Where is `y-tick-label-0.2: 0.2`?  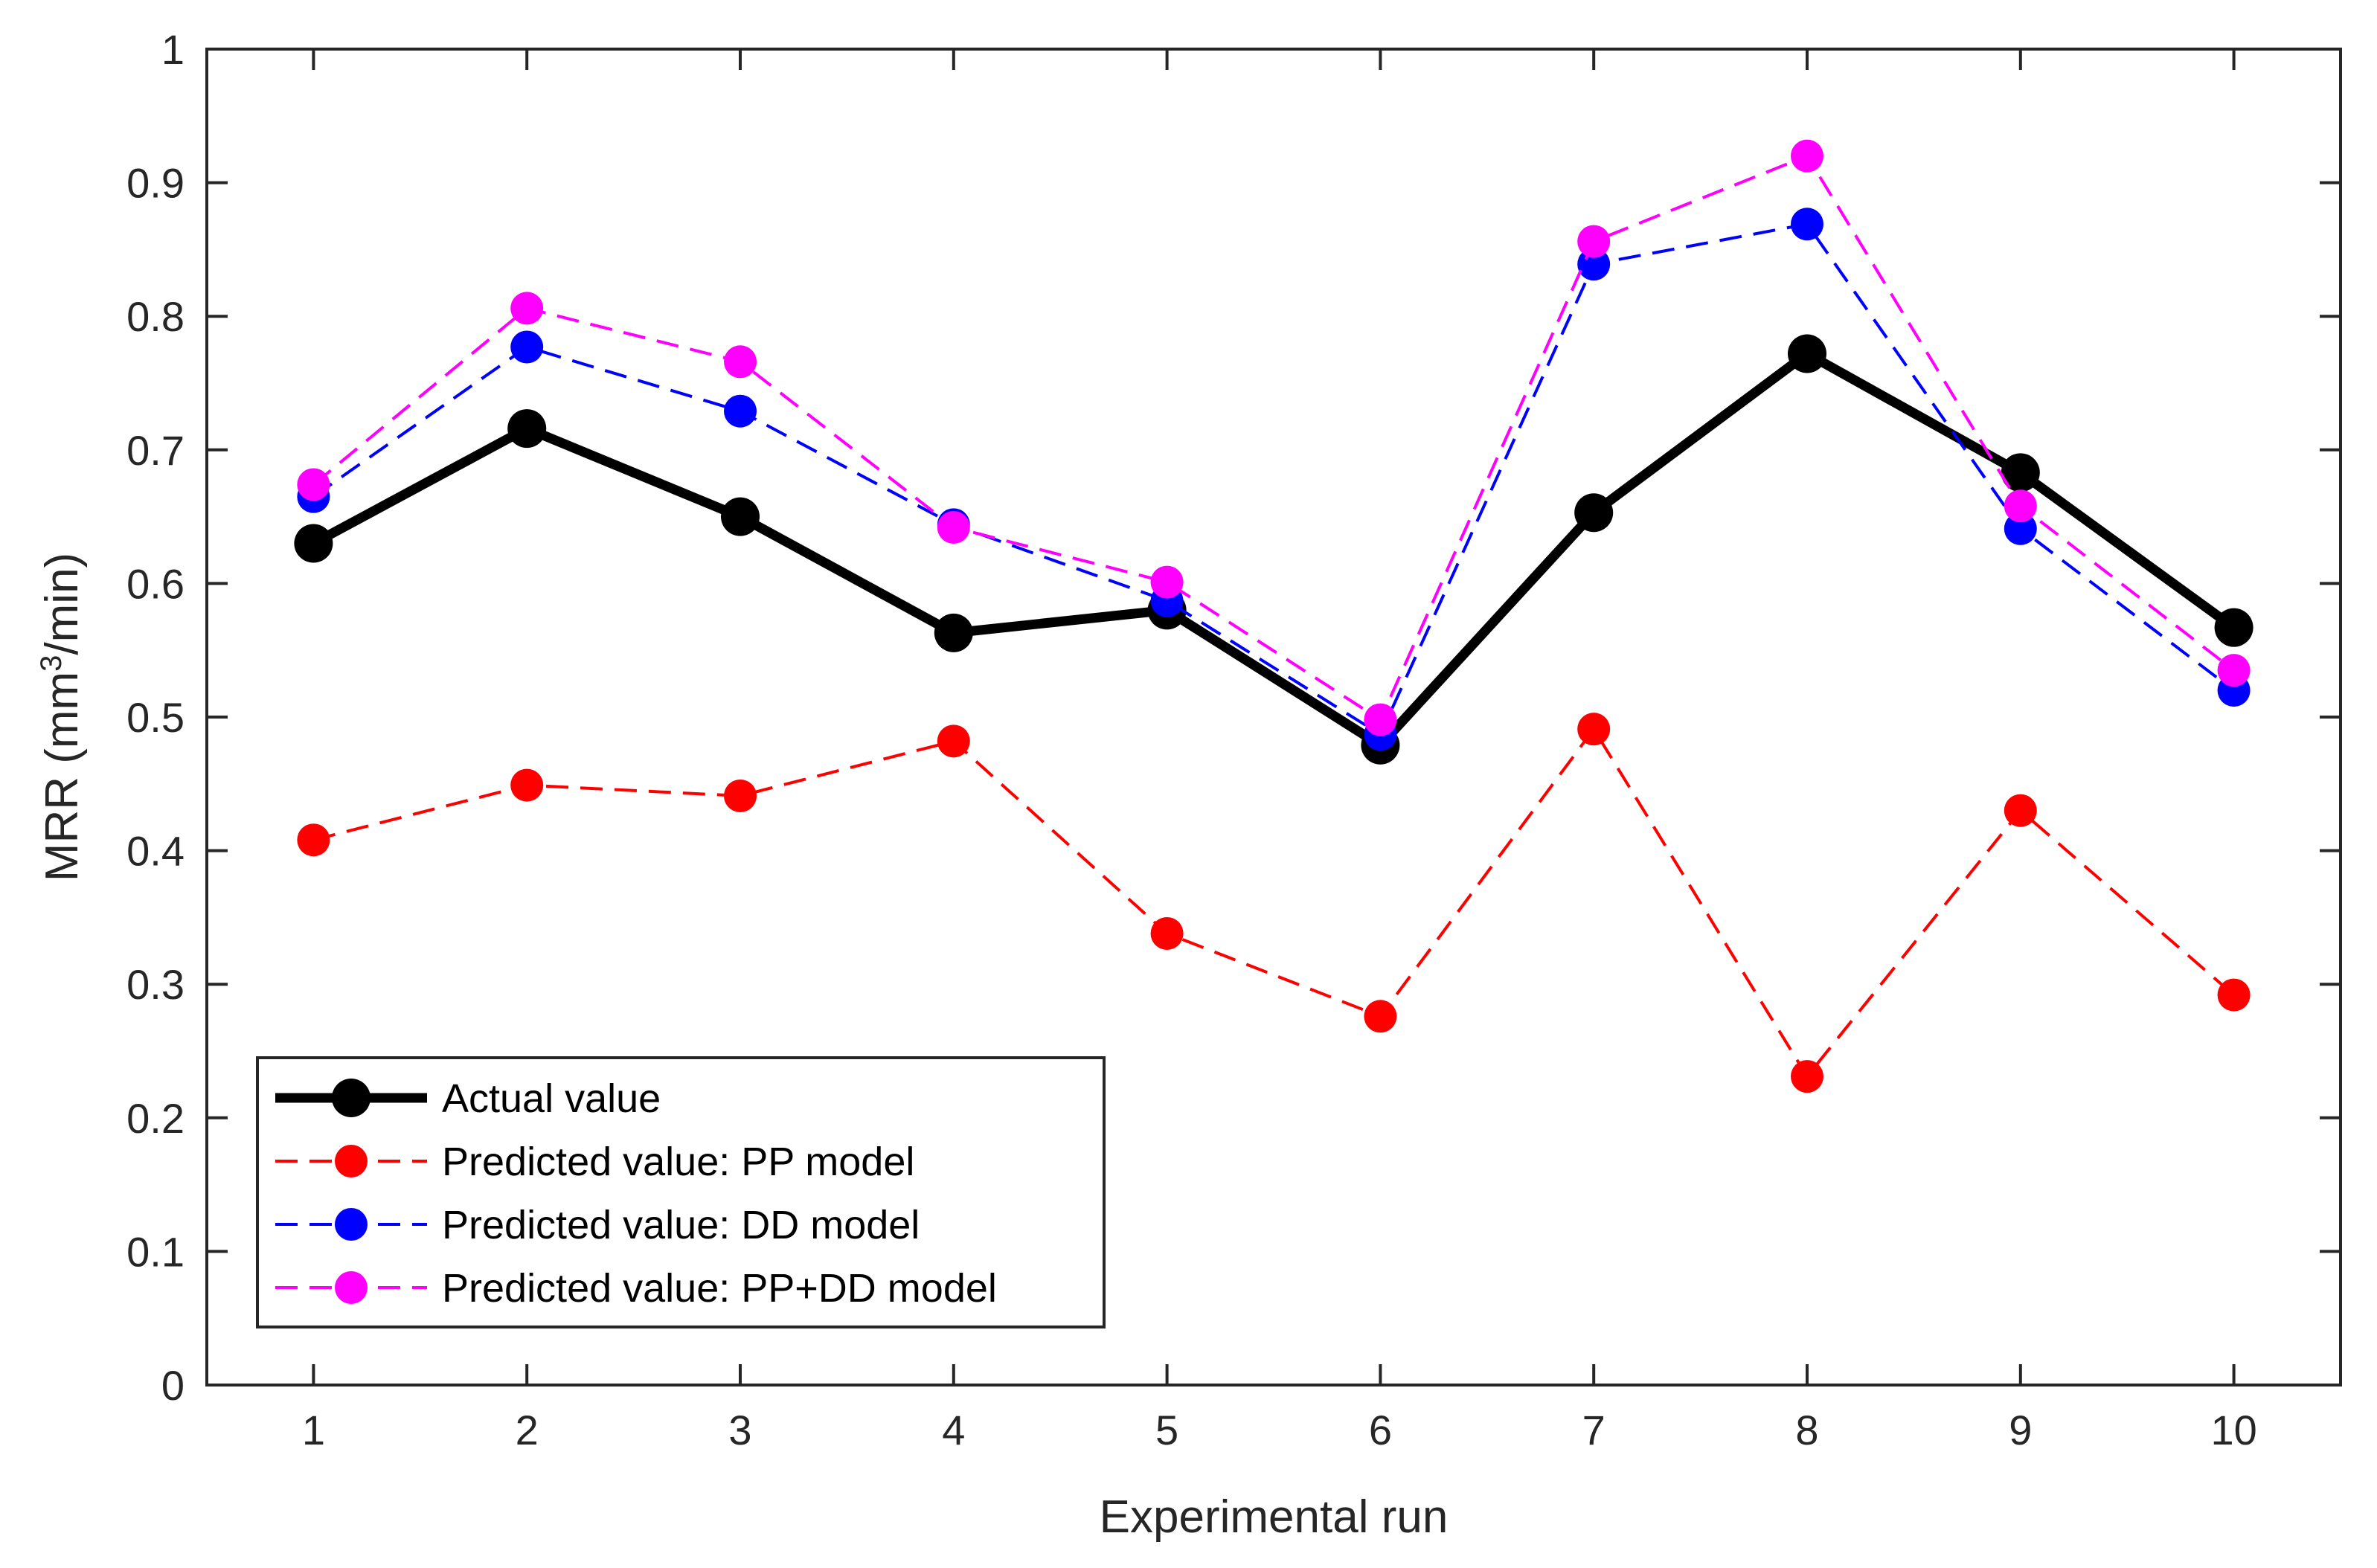 y-tick-label-0.2: 0.2 is located at coordinates (155, 1118).